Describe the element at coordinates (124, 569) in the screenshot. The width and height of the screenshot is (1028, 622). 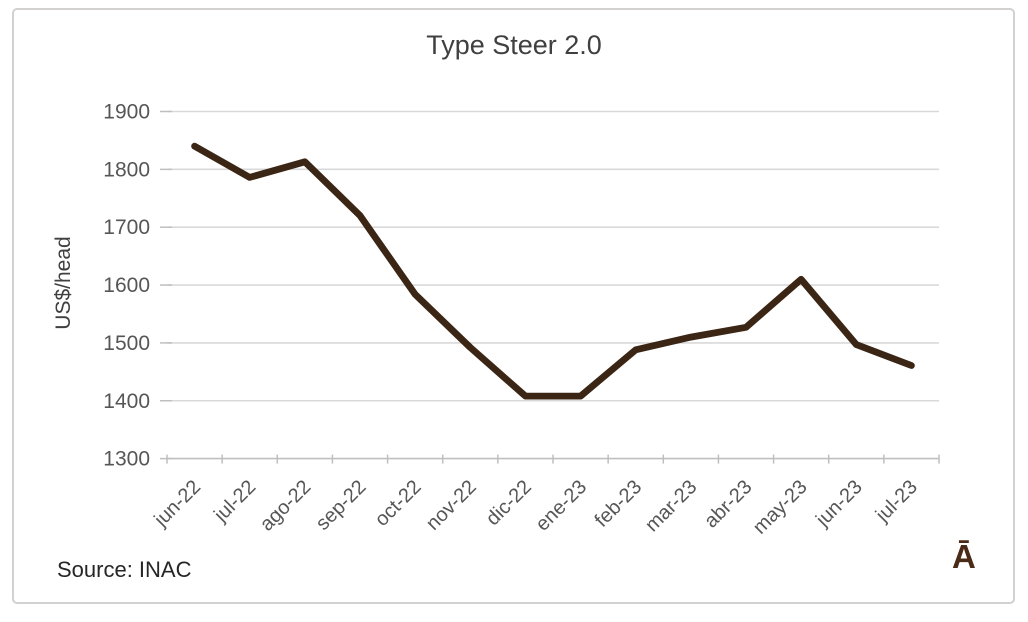
I see `source-caption: Source: INAC` at that location.